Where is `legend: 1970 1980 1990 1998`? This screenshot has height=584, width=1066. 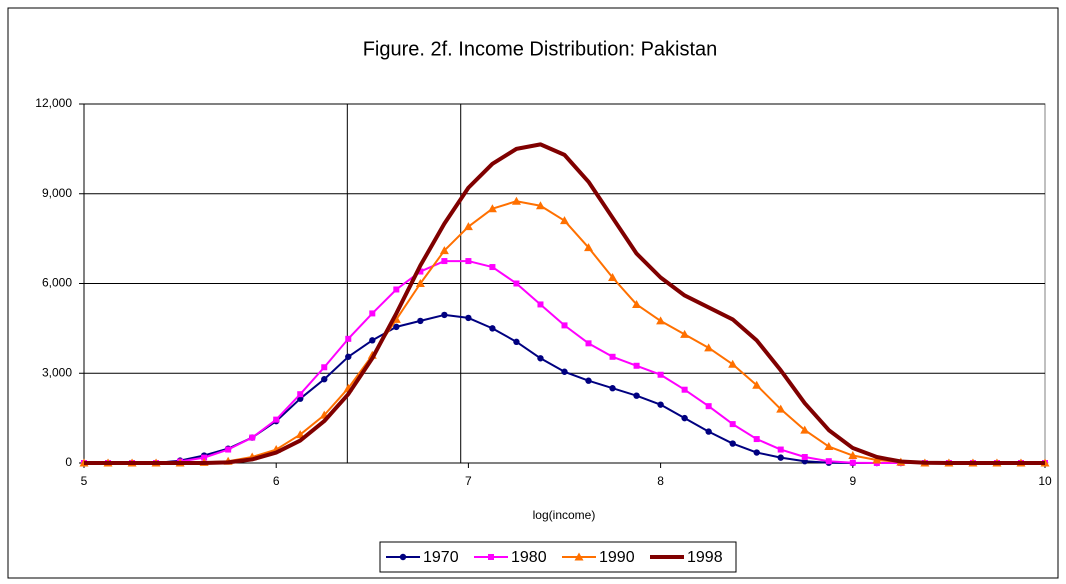
legend: 1970 1980 1990 1998 is located at coordinates (558, 557).